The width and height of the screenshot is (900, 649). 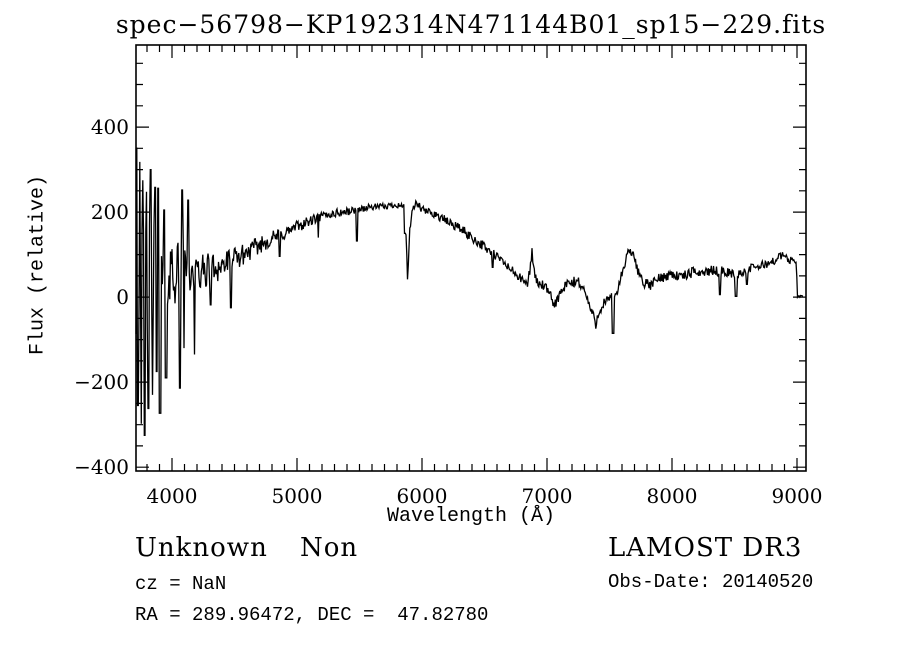 What do you see at coordinates (797, 496) in the screenshot?
I see `x-tick-label: 9000` at bounding box center [797, 496].